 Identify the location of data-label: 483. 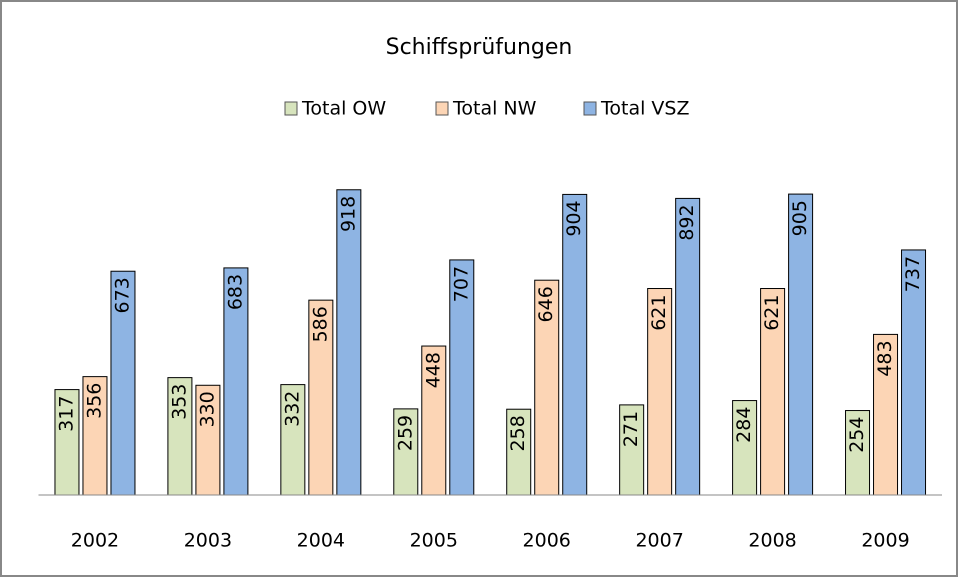
(885, 358).